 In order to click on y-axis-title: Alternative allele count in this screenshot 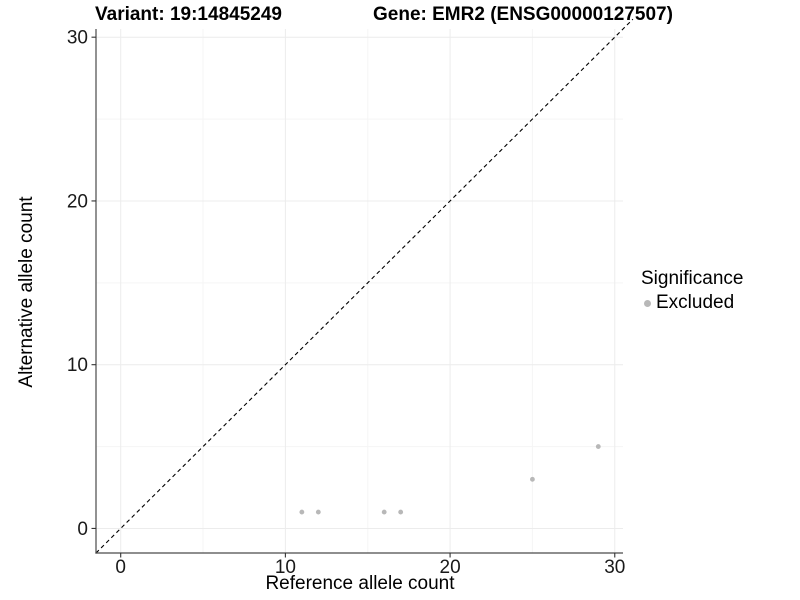, I will do `click(26, 292)`.